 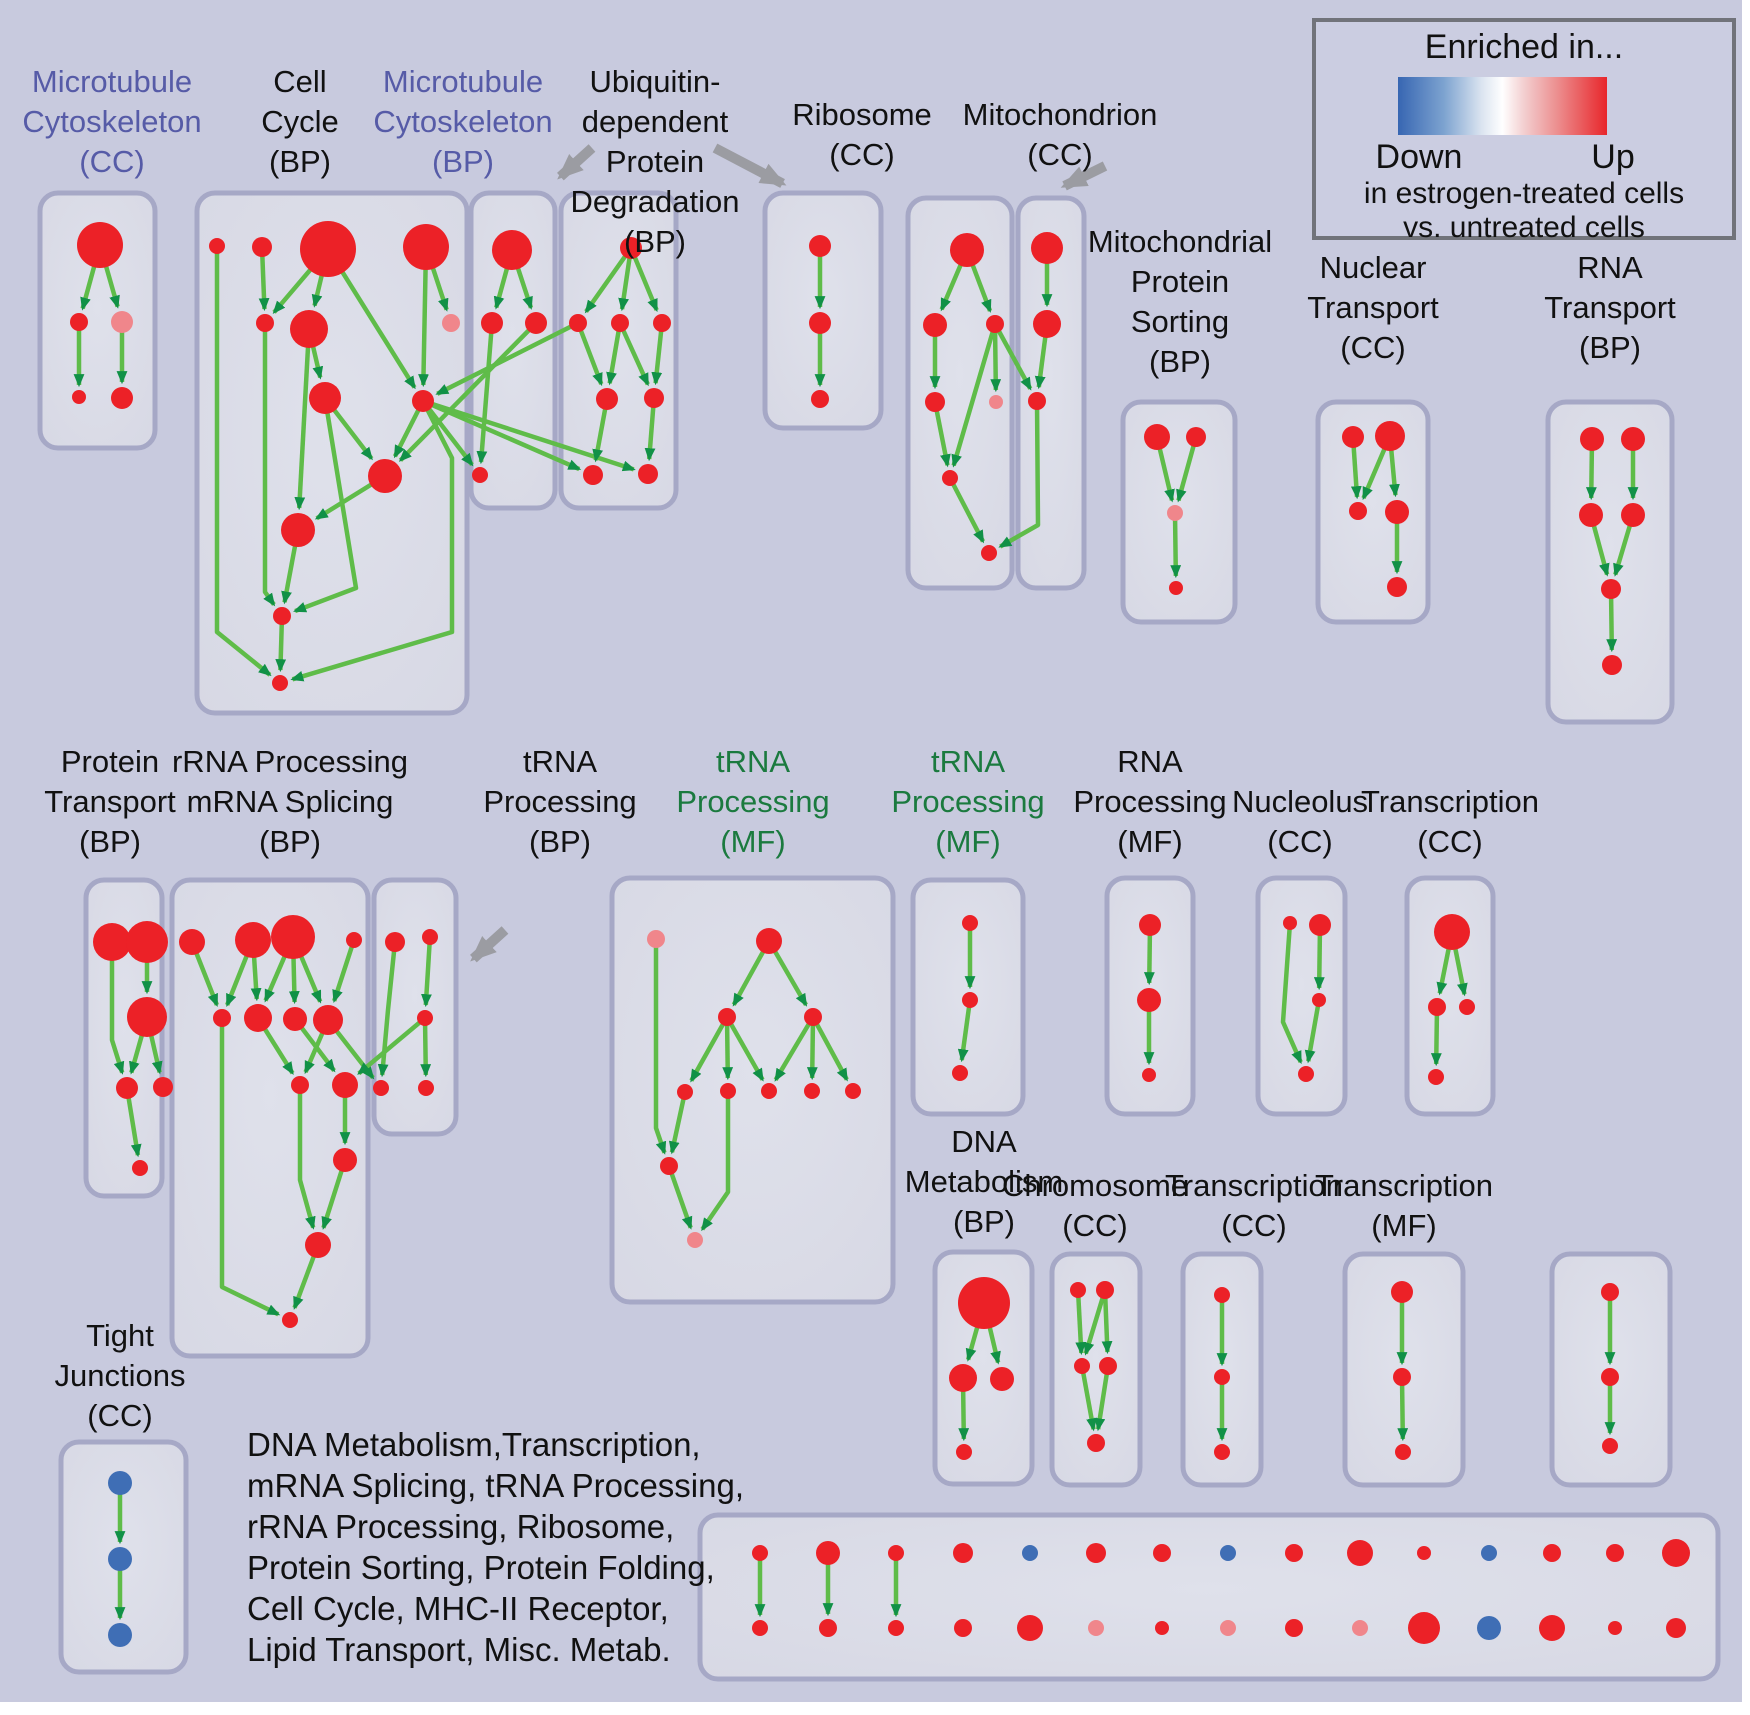 I want to click on cluster-label: Protein Transport (BP), so click(x=110, y=801).